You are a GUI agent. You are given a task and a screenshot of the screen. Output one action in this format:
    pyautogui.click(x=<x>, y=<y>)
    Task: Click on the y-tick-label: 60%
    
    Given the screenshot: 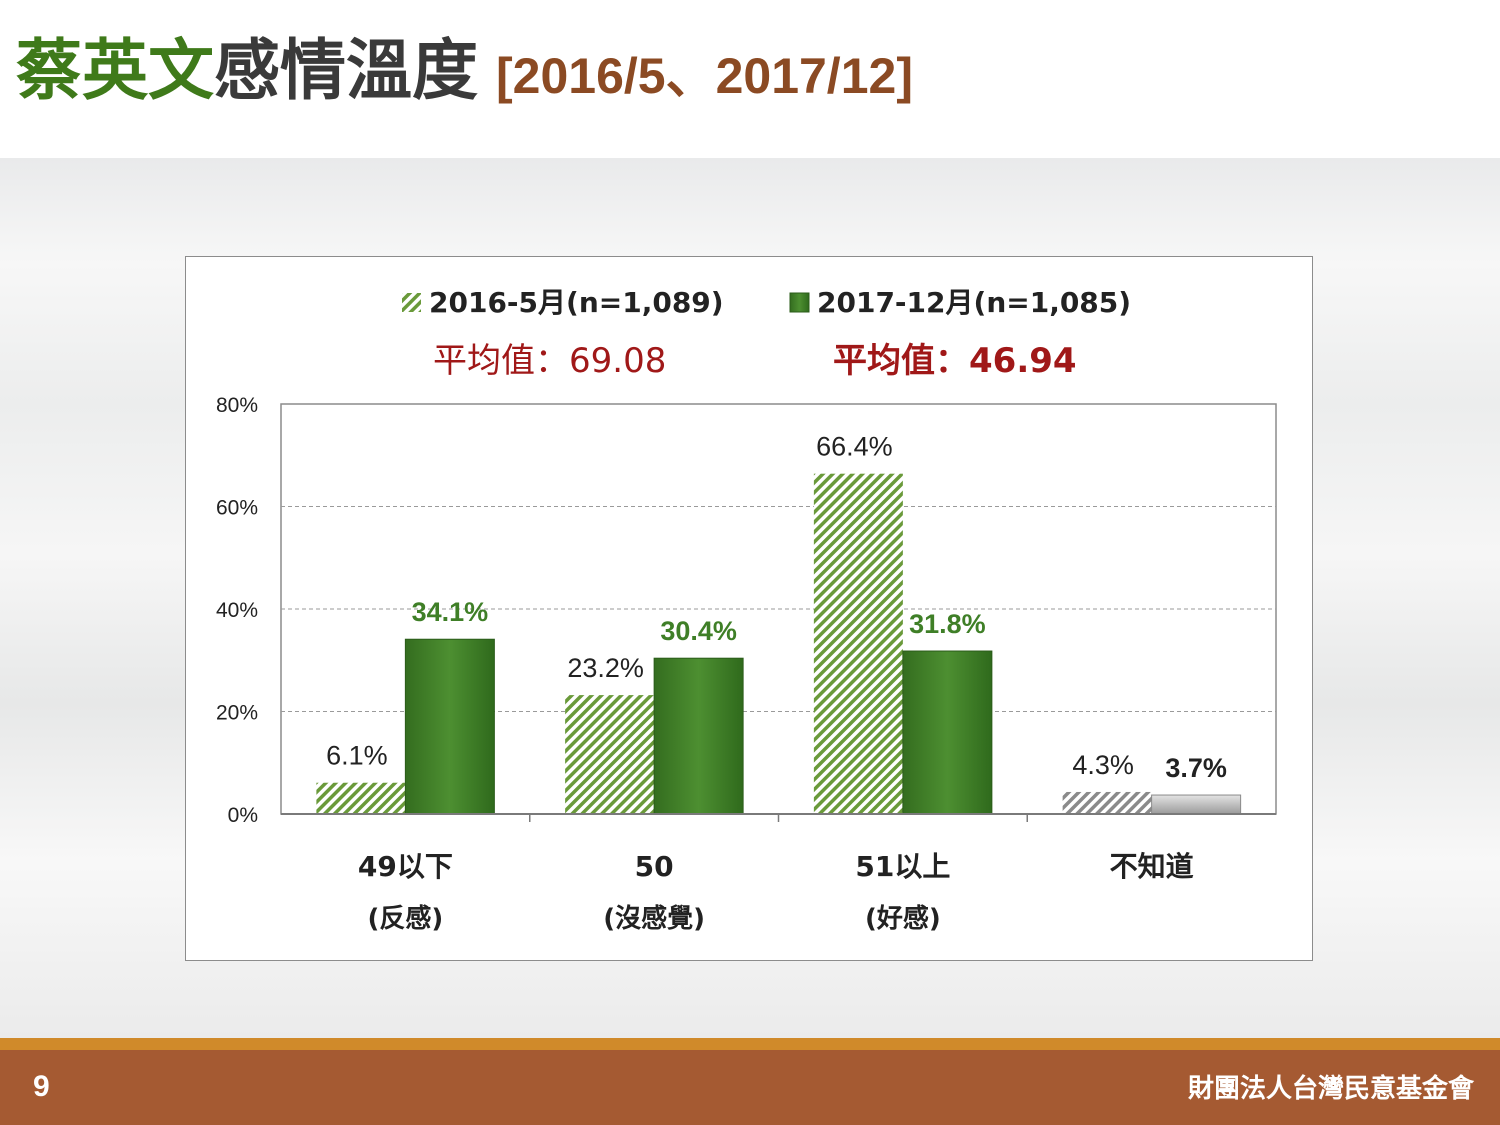 What is the action you would take?
    pyautogui.click(x=237, y=508)
    